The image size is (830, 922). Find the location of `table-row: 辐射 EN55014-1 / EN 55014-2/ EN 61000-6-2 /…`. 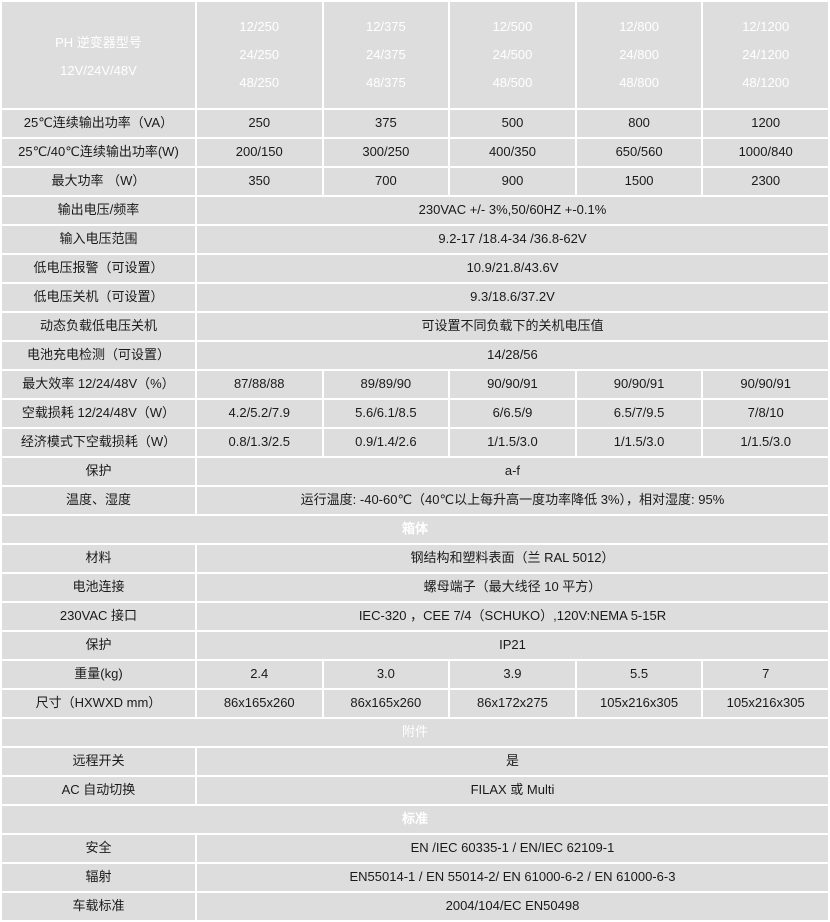

table-row: 辐射 EN55014-1 / EN 55014-2/ EN 61000-6-2 /… is located at coordinates (415, 877).